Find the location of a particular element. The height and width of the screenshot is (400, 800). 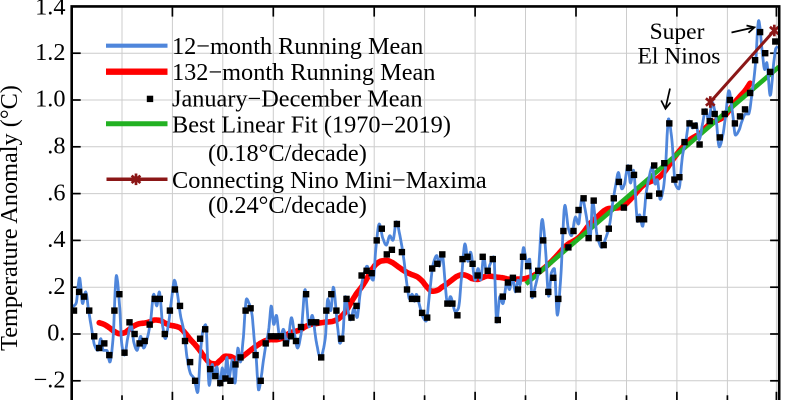

svg-text: El Ninos is located at coordinates (679, 56).